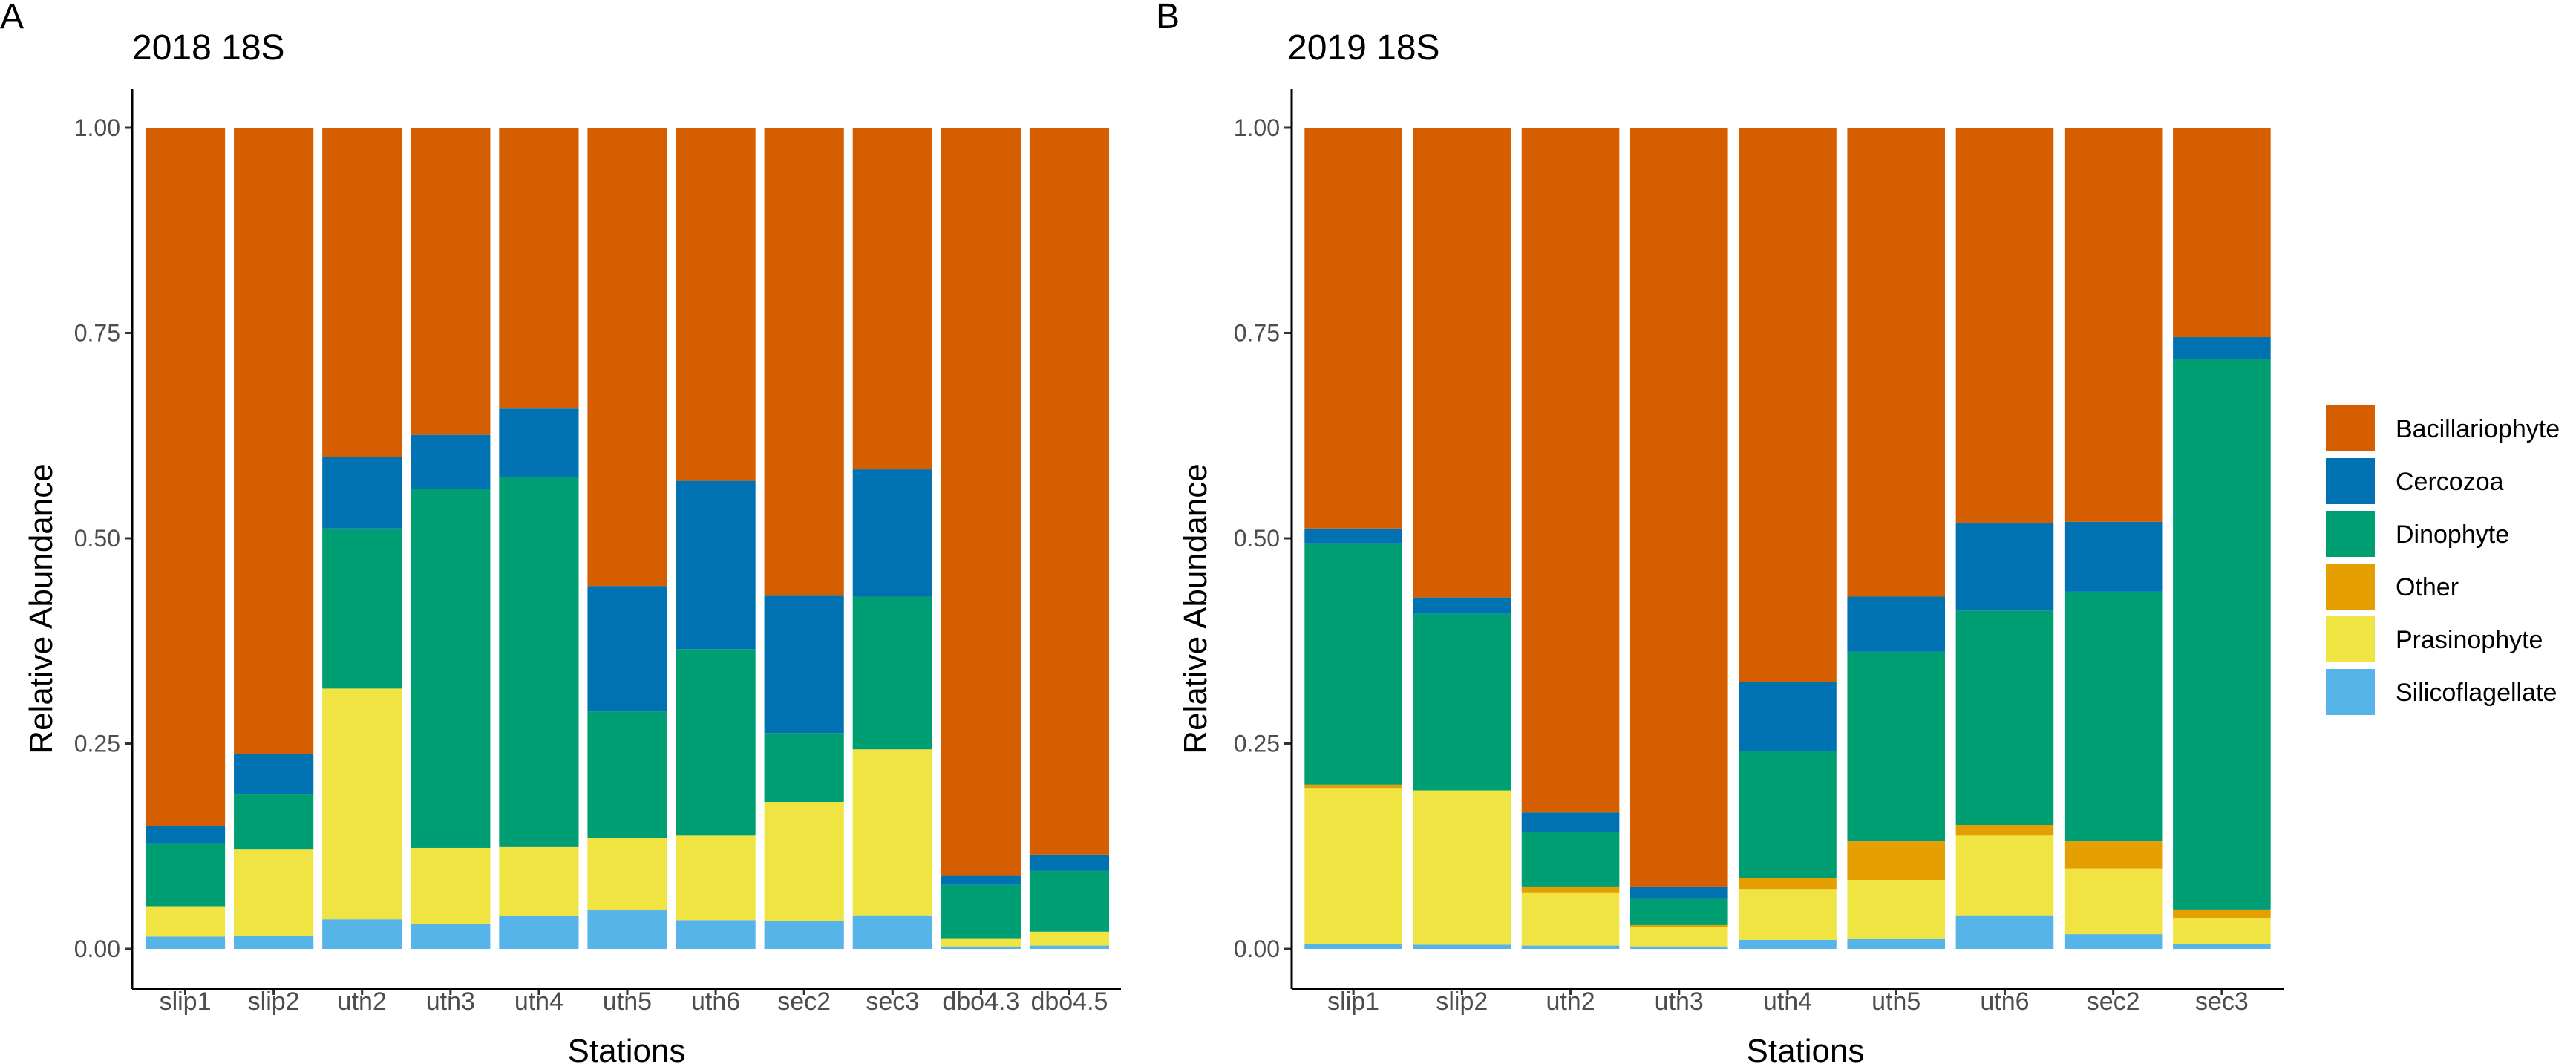  Describe the element at coordinates (2004, 325) in the screenshot. I see `bar-segment-utn6-bacillariophyte` at that location.